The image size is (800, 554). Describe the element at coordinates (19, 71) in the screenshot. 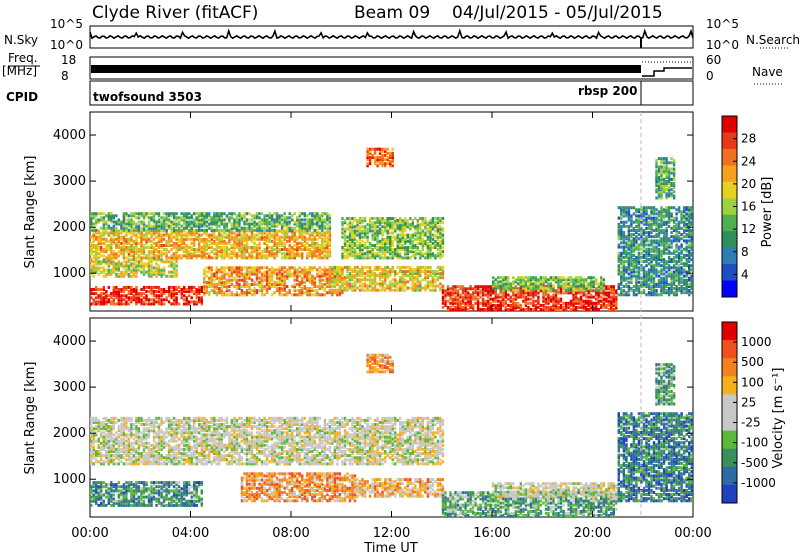

I see `freq-label-unit: [MHz]` at that location.